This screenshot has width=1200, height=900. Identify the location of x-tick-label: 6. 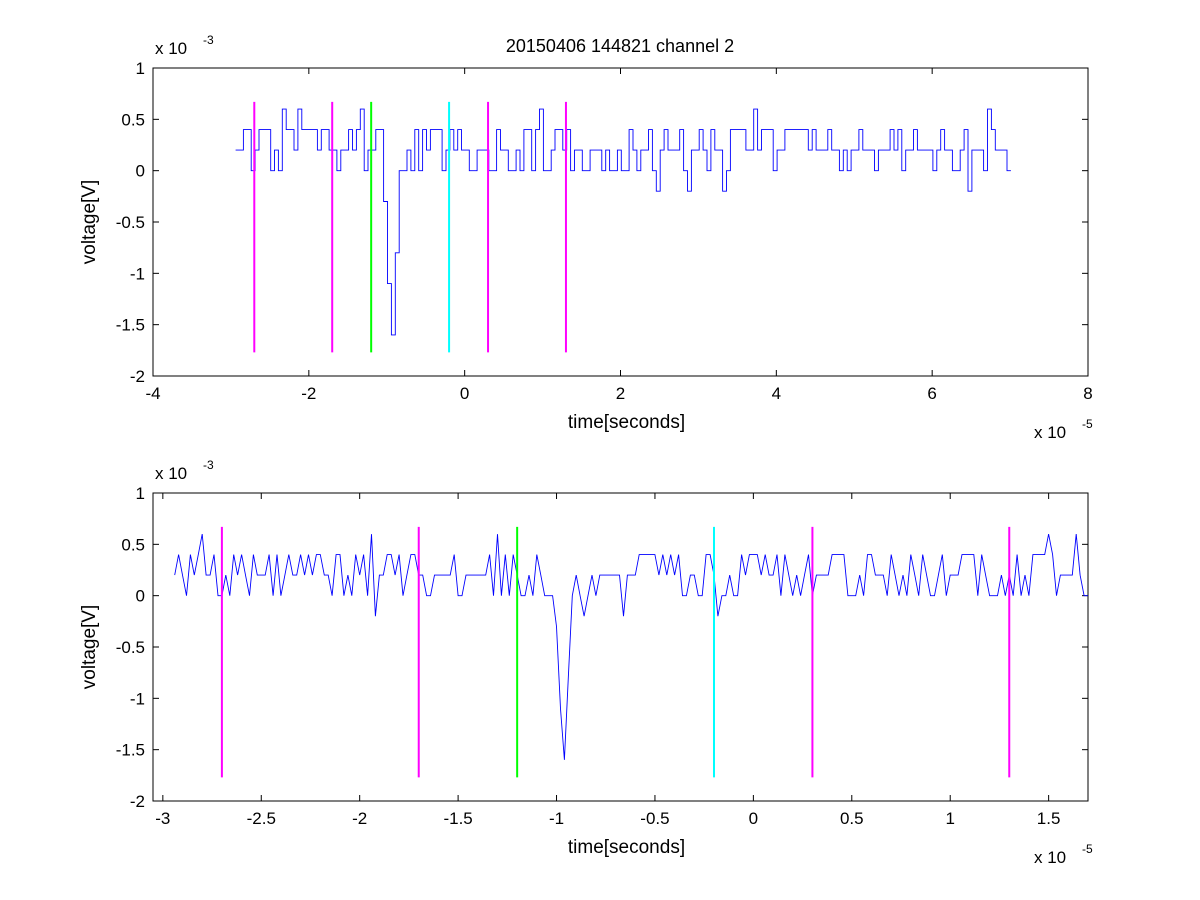
(931, 393).